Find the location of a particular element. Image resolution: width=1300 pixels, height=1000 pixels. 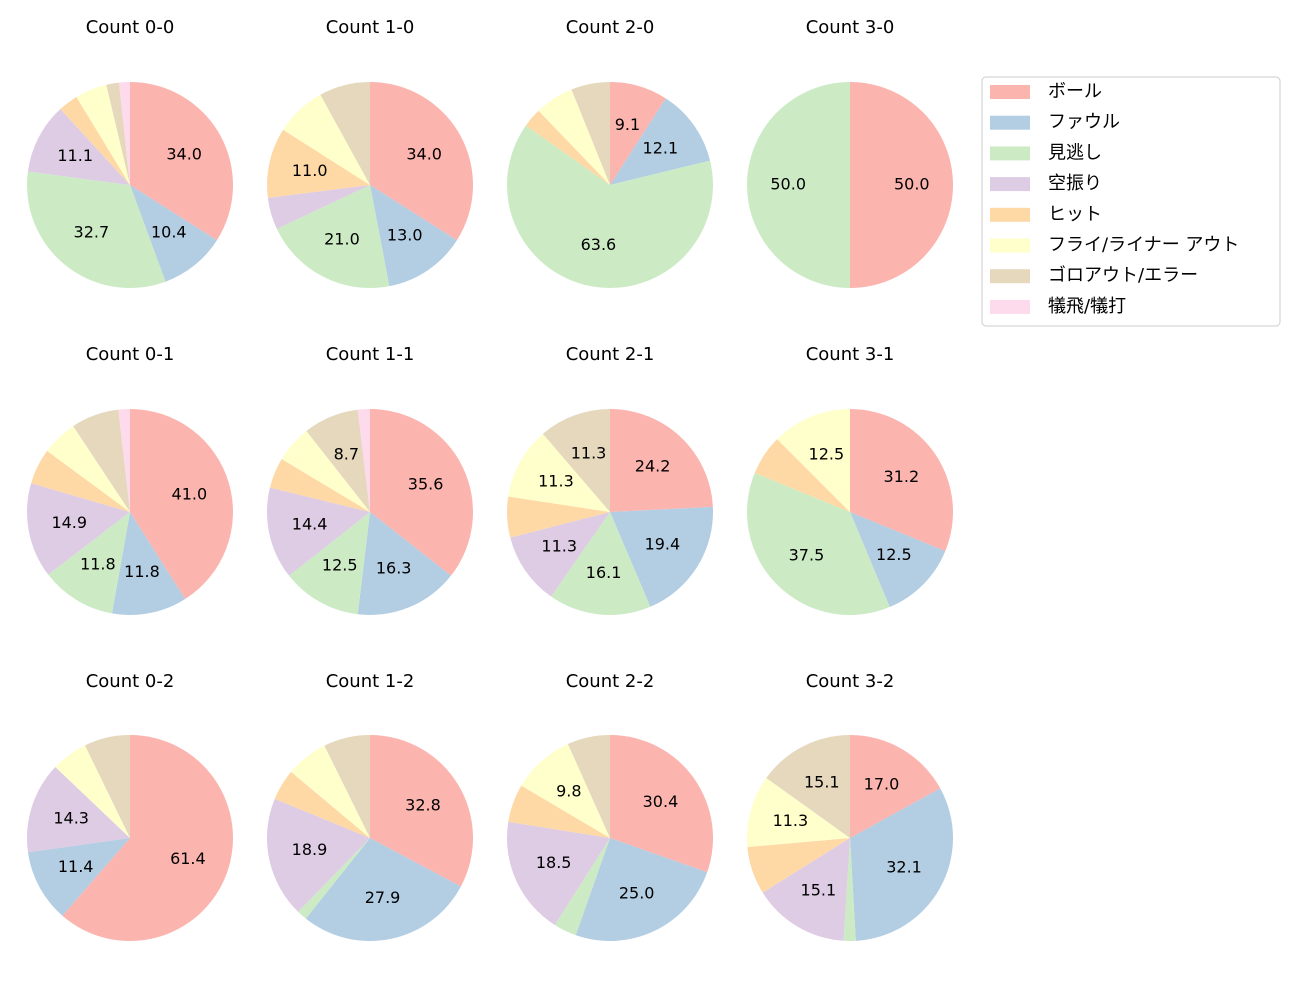

value-label: 8.7 is located at coordinates (346, 453).